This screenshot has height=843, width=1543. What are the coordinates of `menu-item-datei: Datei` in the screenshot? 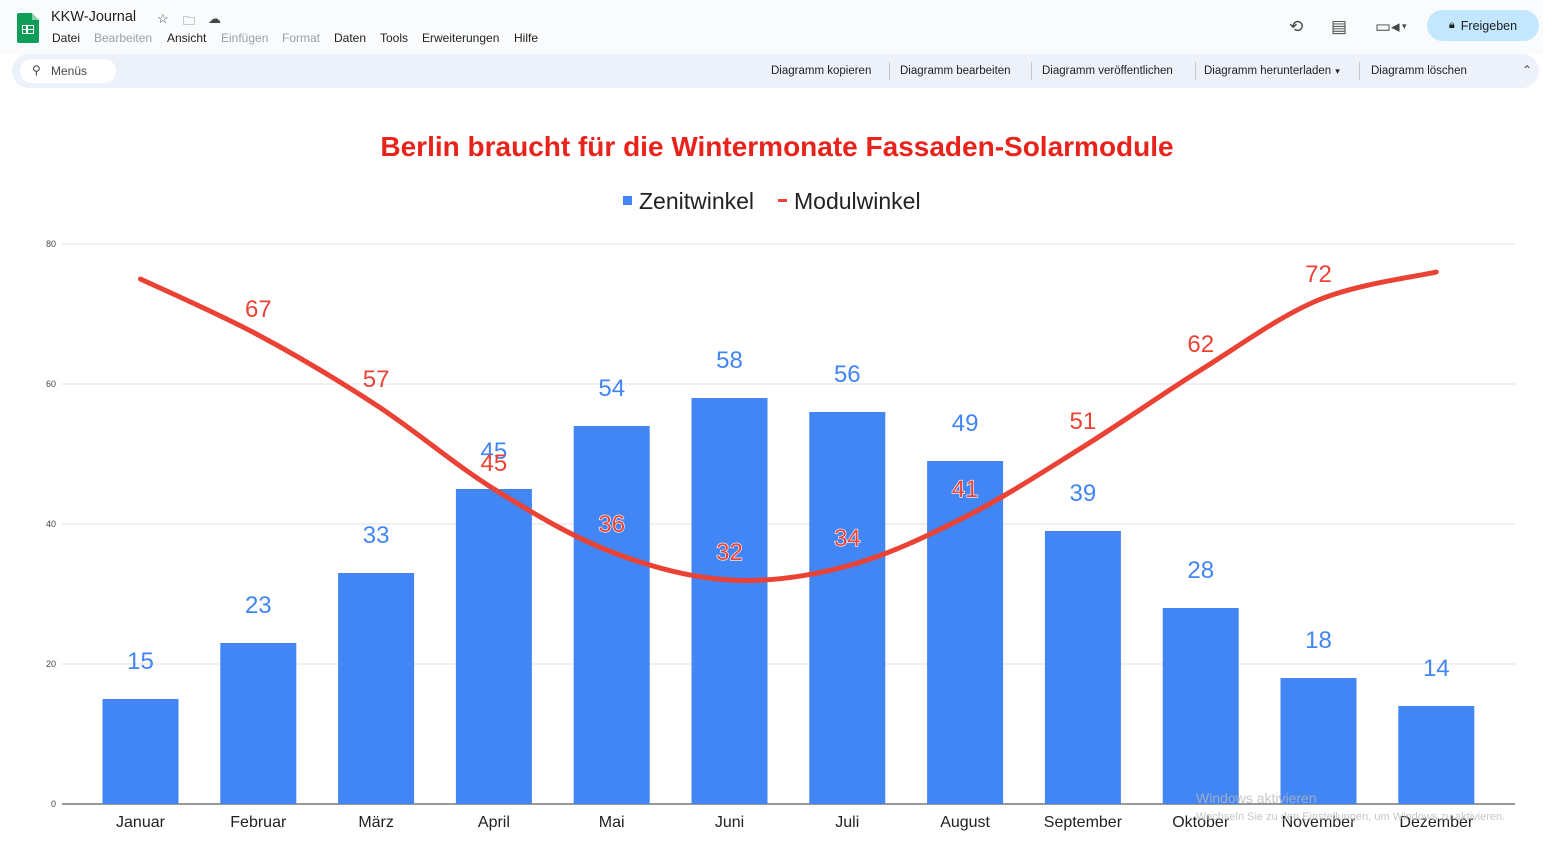 It's located at (66, 38).